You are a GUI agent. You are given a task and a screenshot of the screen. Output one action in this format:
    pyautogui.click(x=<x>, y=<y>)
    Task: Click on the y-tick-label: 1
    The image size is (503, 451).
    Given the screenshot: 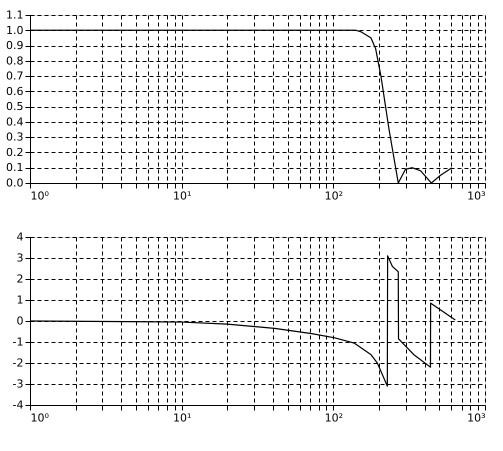 What is the action you would take?
    pyautogui.click(x=20, y=300)
    